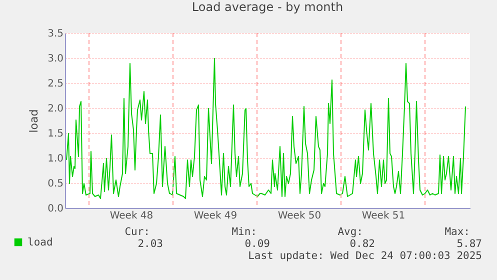  What do you see at coordinates (56, 109) in the screenshot?
I see `y-tick-label: 2.0` at bounding box center [56, 109].